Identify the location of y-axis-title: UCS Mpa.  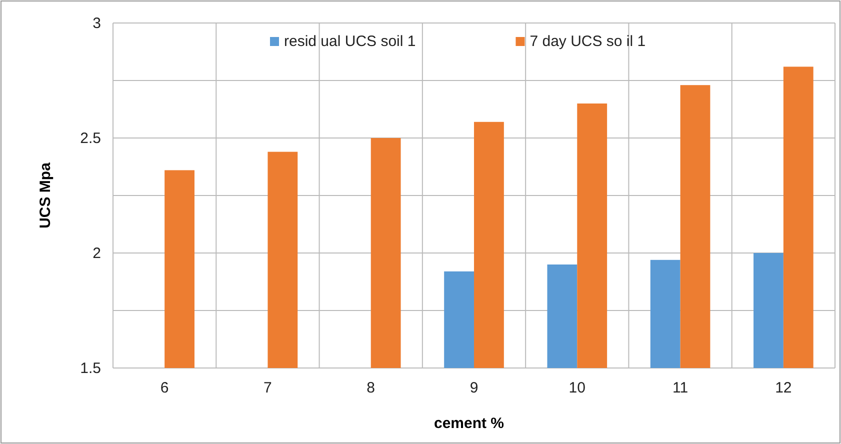
(45, 195).